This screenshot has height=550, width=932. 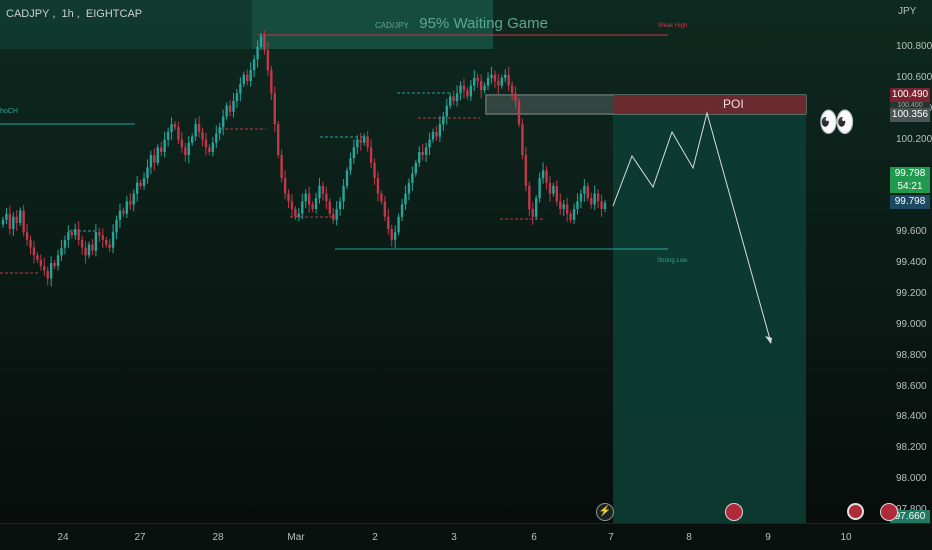 What do you see at coordinates (855, 511) in the screenshot?
I see `event-dot-icon` at bounding box center [855, 511].